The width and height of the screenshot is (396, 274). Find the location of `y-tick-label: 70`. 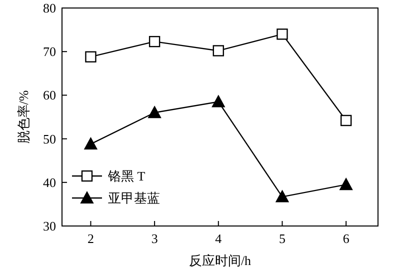

y-tick-label: 70 is located at coordinates (49, 52).